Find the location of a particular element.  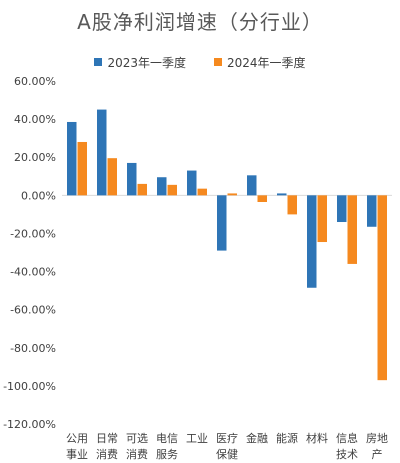

x-category-label: 材料 is located at coordinates (317, 438).